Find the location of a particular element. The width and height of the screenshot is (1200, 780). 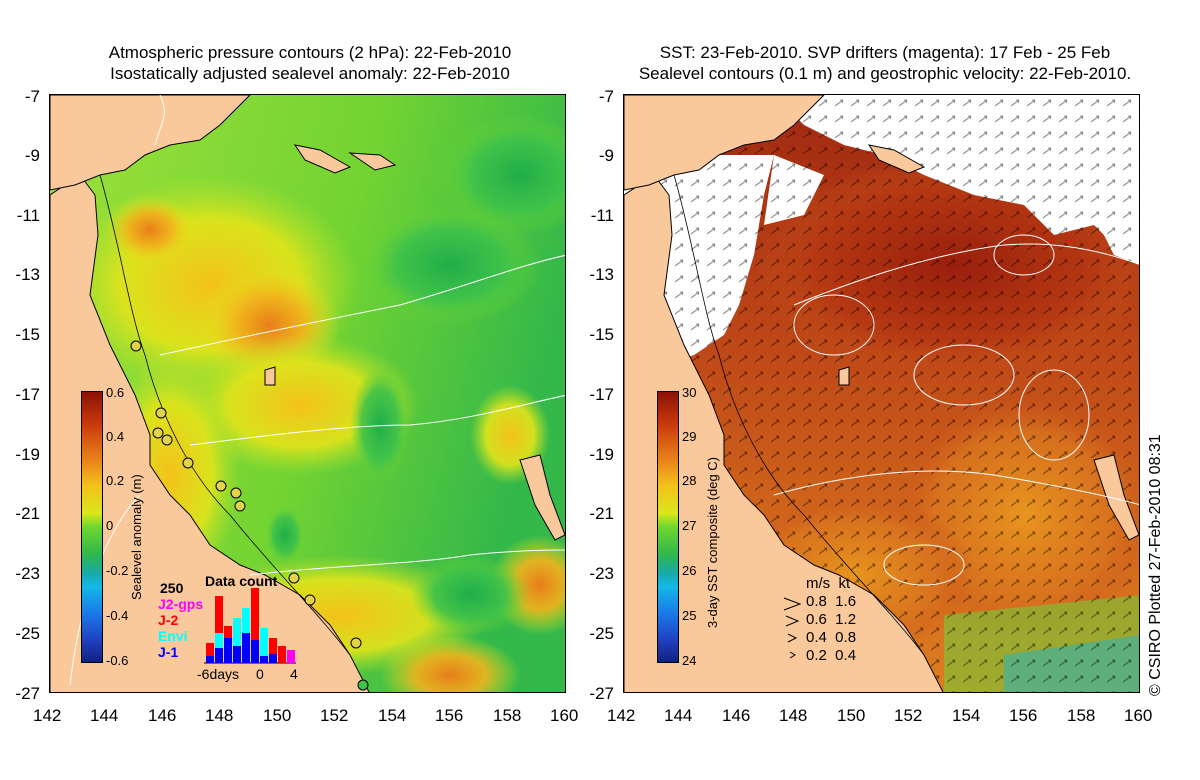

right-xtick-4: 150 is located at coordinates (851, 715).